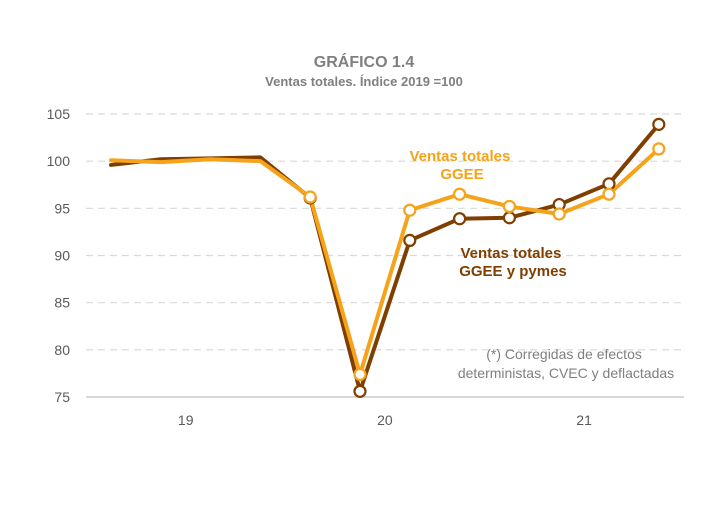 The width and height of the screenshot is (727, 507). Describe the element at coordinates (62, 208) in the screenshot. I see `y-tick-label-95: 95` at that location.